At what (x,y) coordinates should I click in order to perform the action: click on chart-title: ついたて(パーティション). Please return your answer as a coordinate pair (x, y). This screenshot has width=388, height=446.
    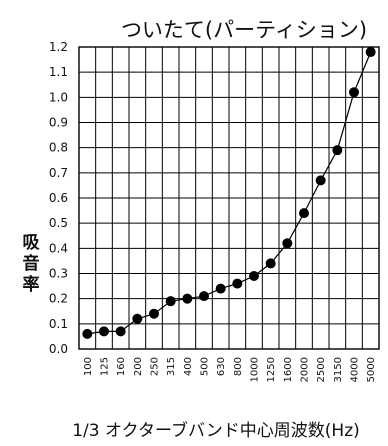
    Looking at the image, I should click on (244, 30).